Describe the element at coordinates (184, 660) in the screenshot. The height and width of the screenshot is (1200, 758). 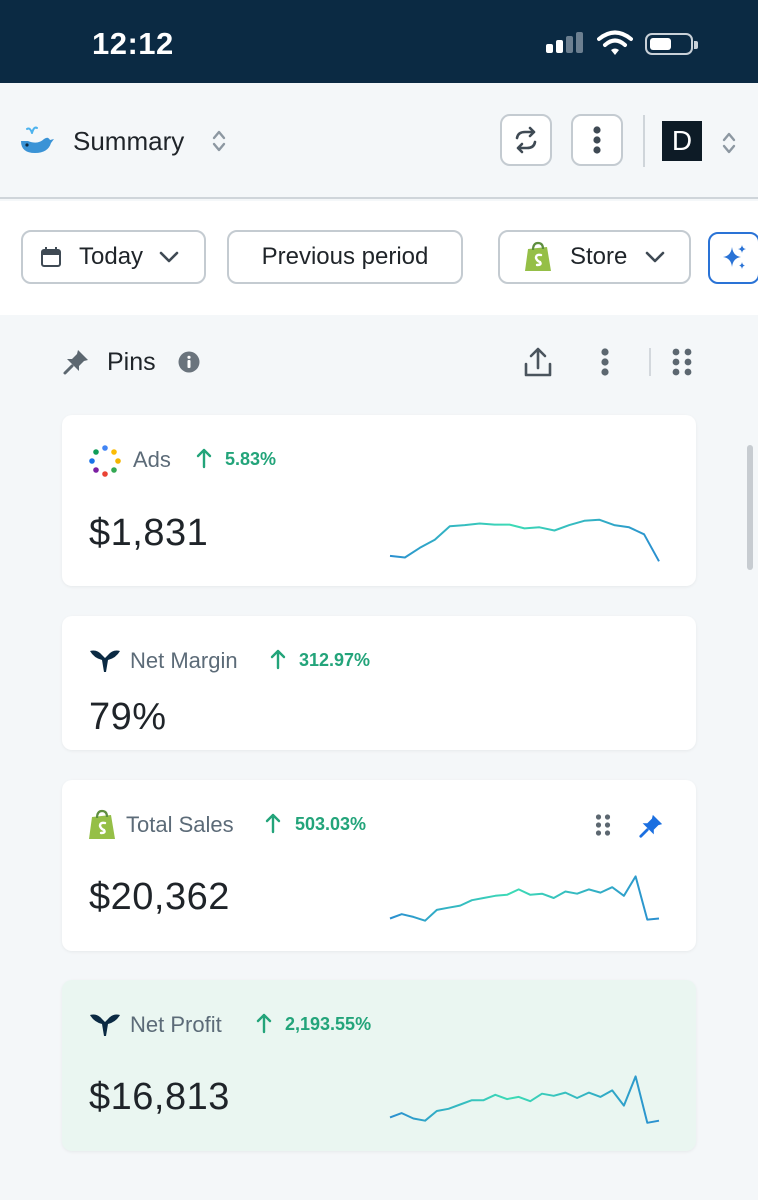
I see `metric-label: Net Margin` at that location.